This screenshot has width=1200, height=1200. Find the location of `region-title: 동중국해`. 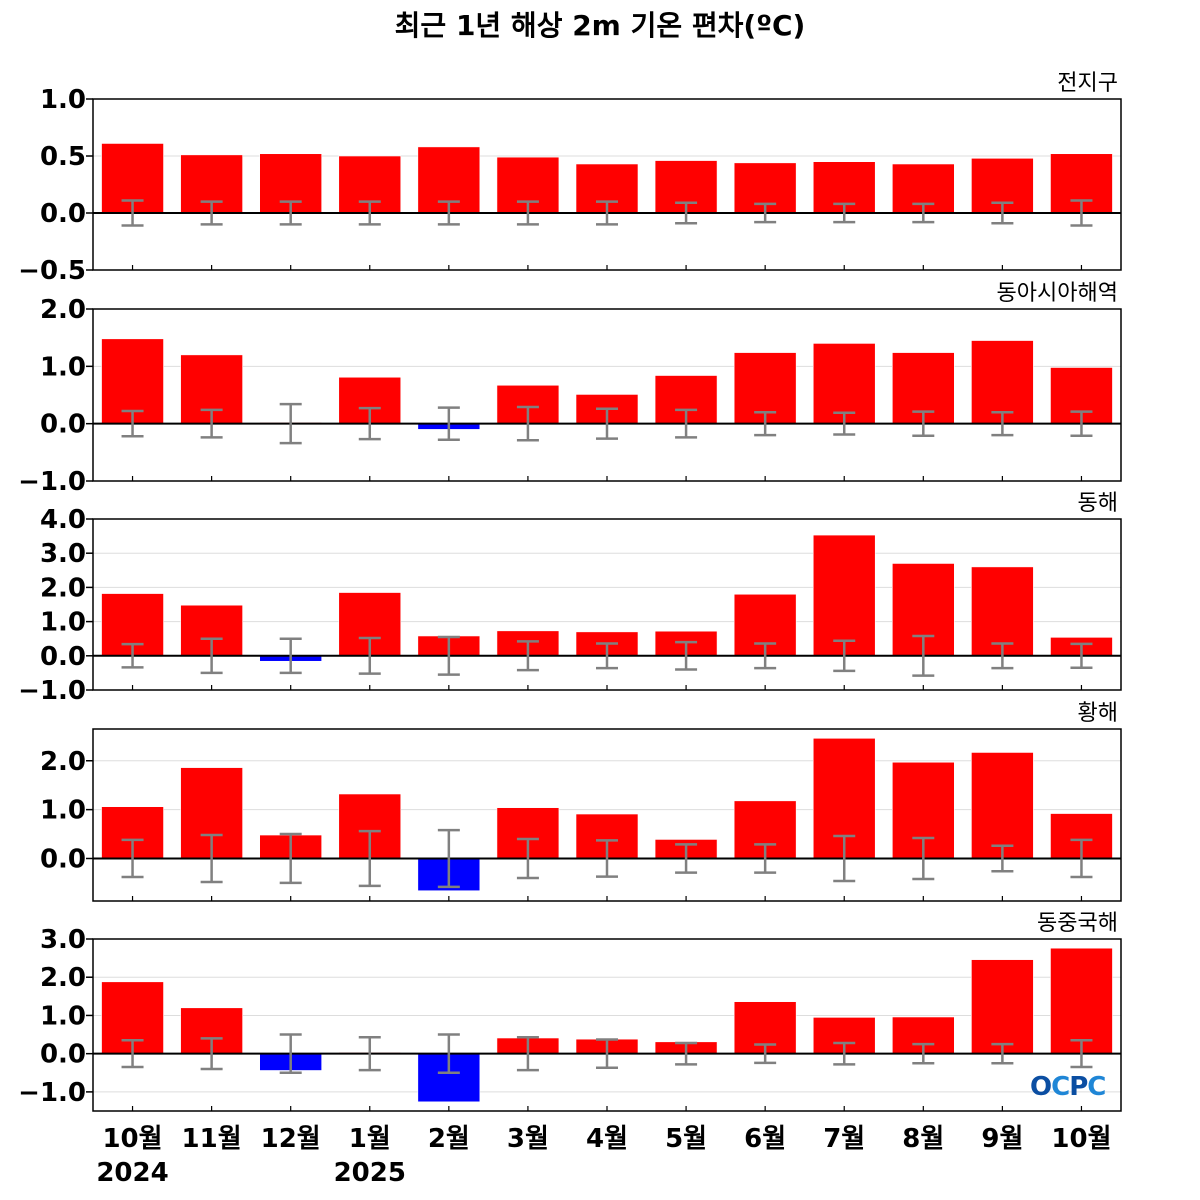

region-title: 동중국해 is located at coordinates (1077, 923).